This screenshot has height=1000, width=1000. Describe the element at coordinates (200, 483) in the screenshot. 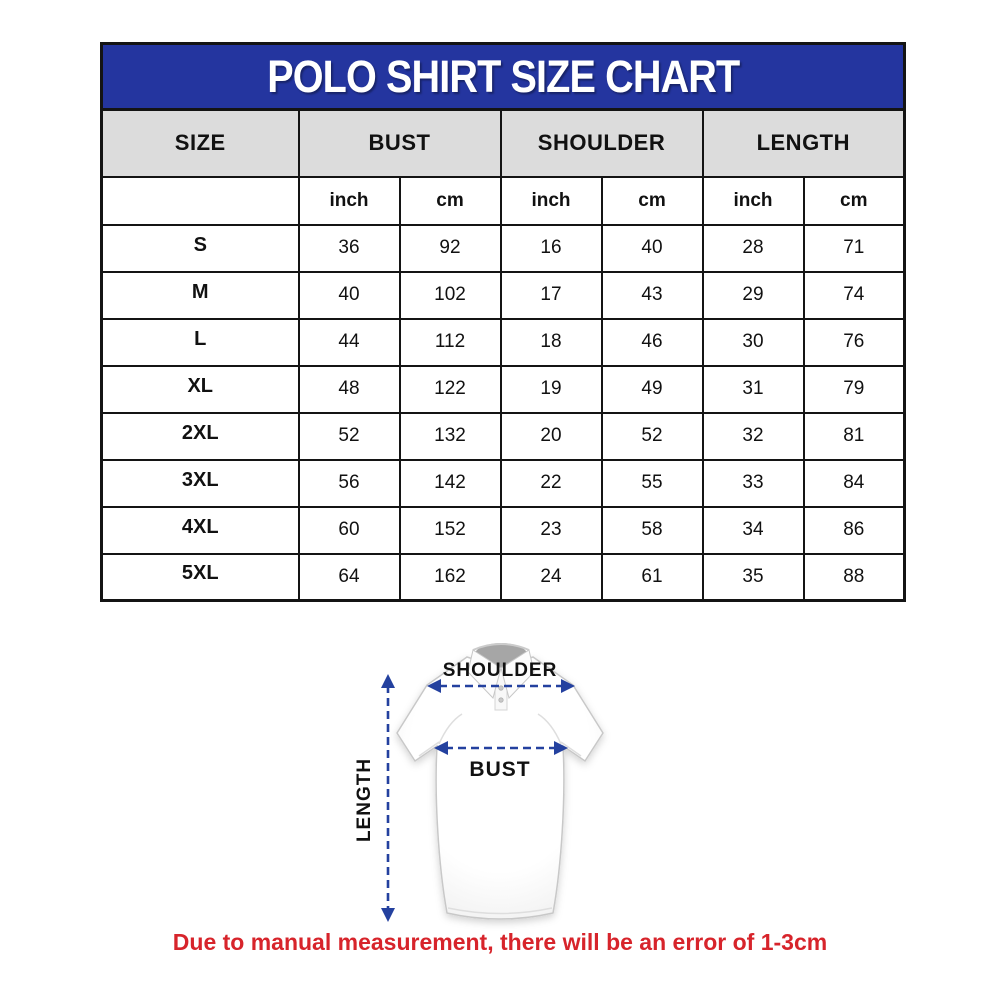

I see `size-cell: 3XL` at that location.